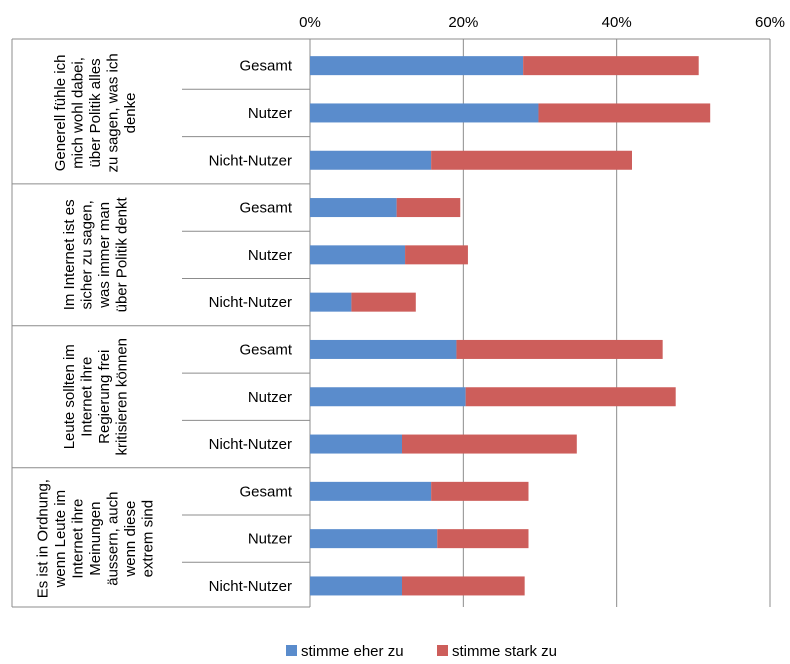 The height and width of the screenshot is (664, 790). What do you see at coordinates (60, 539) in the screenshot?
I see `group-label-line: wenn Leute im` at bounding box center [60, 539].